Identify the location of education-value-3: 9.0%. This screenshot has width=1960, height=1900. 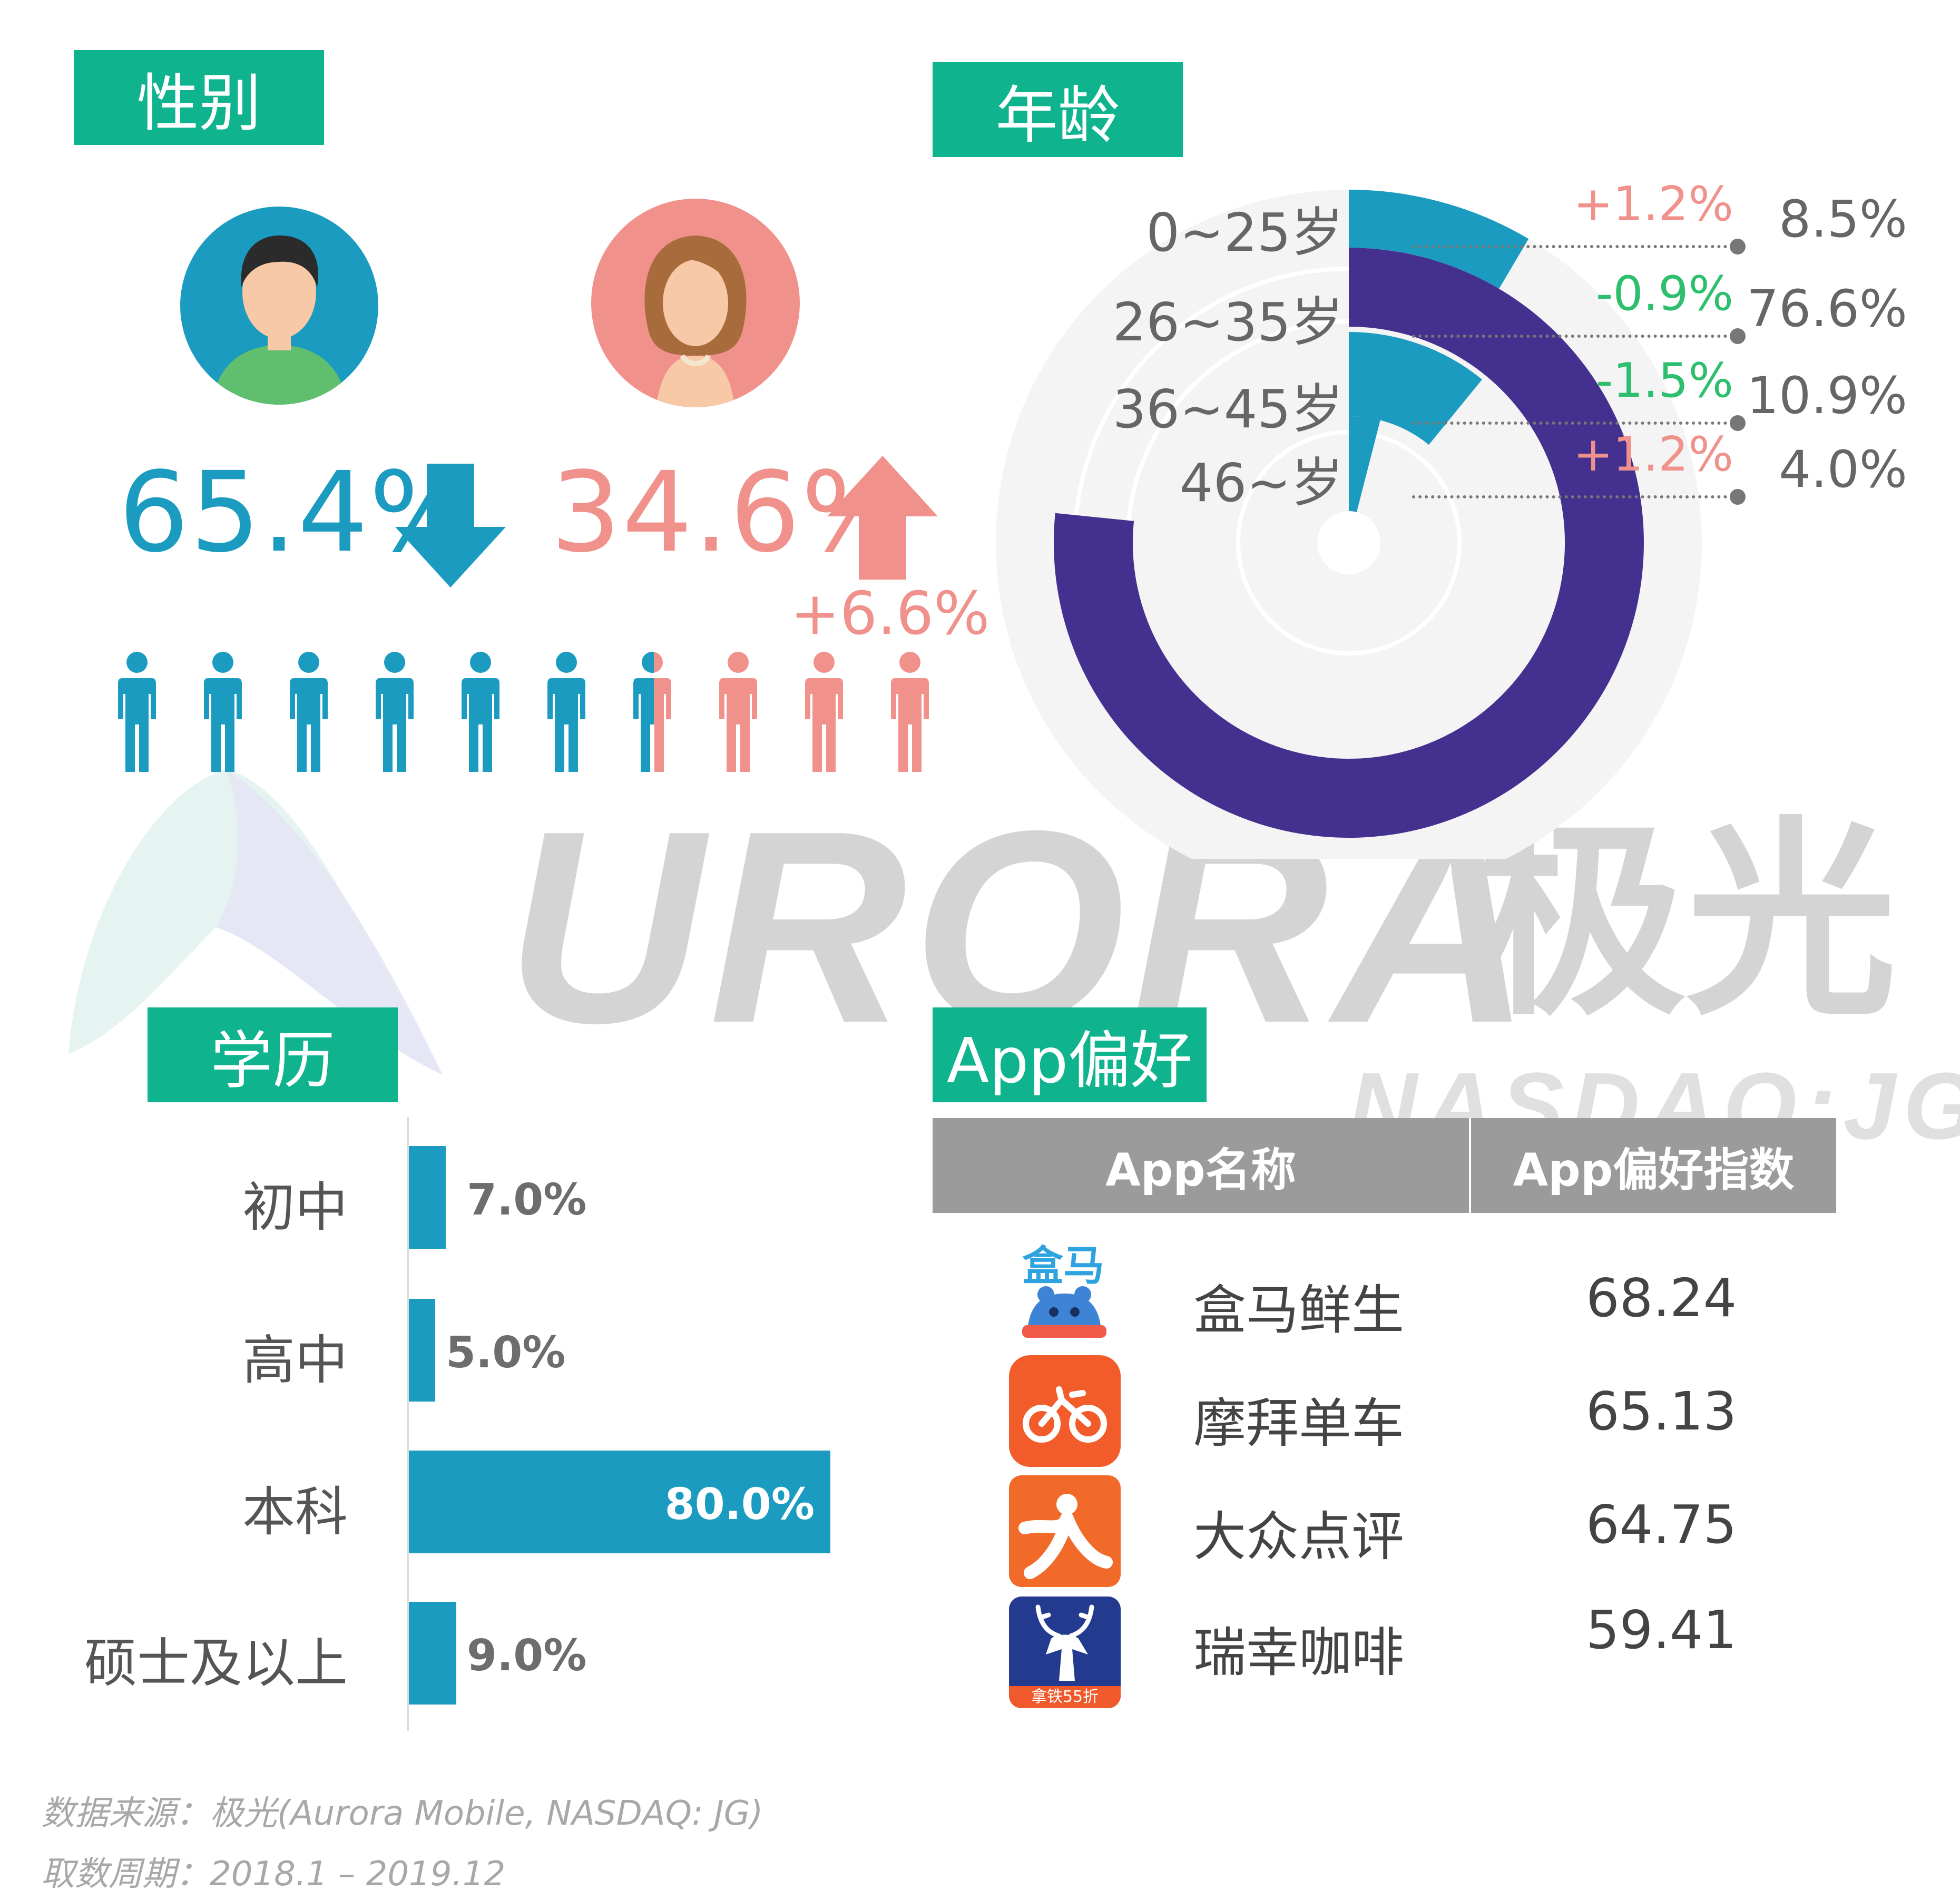
(527, 1656).